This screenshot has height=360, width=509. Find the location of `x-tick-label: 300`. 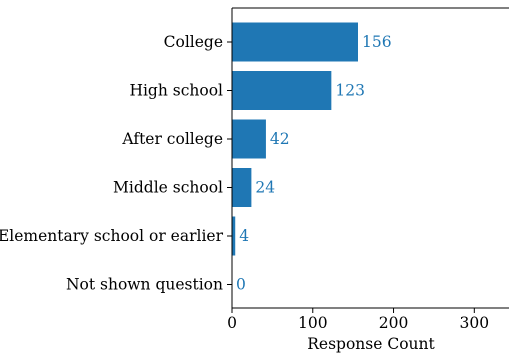

x-tick-label: 300 is located at coordinates (475, 323).